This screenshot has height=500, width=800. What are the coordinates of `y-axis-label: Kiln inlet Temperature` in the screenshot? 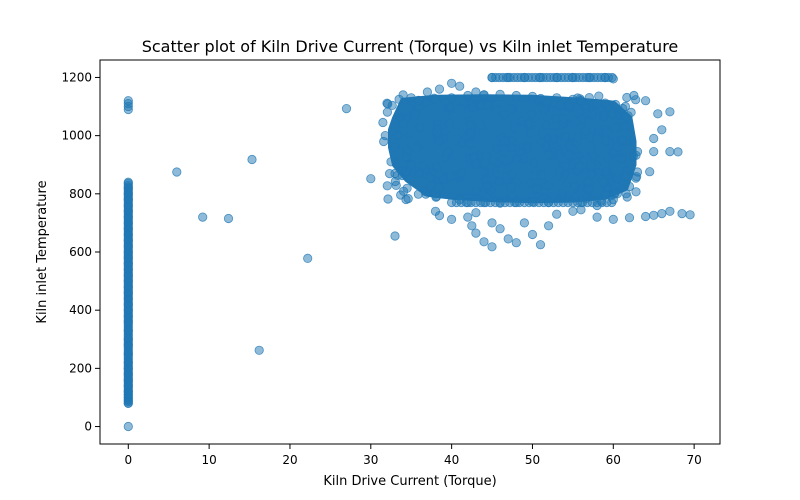 It's located at (42, 251).